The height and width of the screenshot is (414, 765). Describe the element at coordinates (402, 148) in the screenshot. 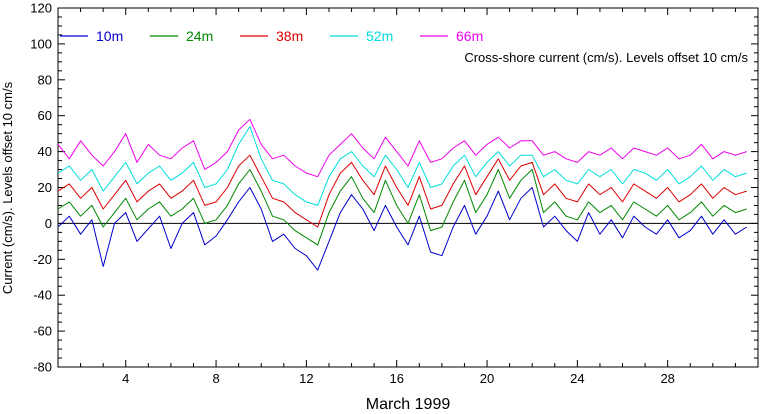

I see `series-line-66m` at that location.